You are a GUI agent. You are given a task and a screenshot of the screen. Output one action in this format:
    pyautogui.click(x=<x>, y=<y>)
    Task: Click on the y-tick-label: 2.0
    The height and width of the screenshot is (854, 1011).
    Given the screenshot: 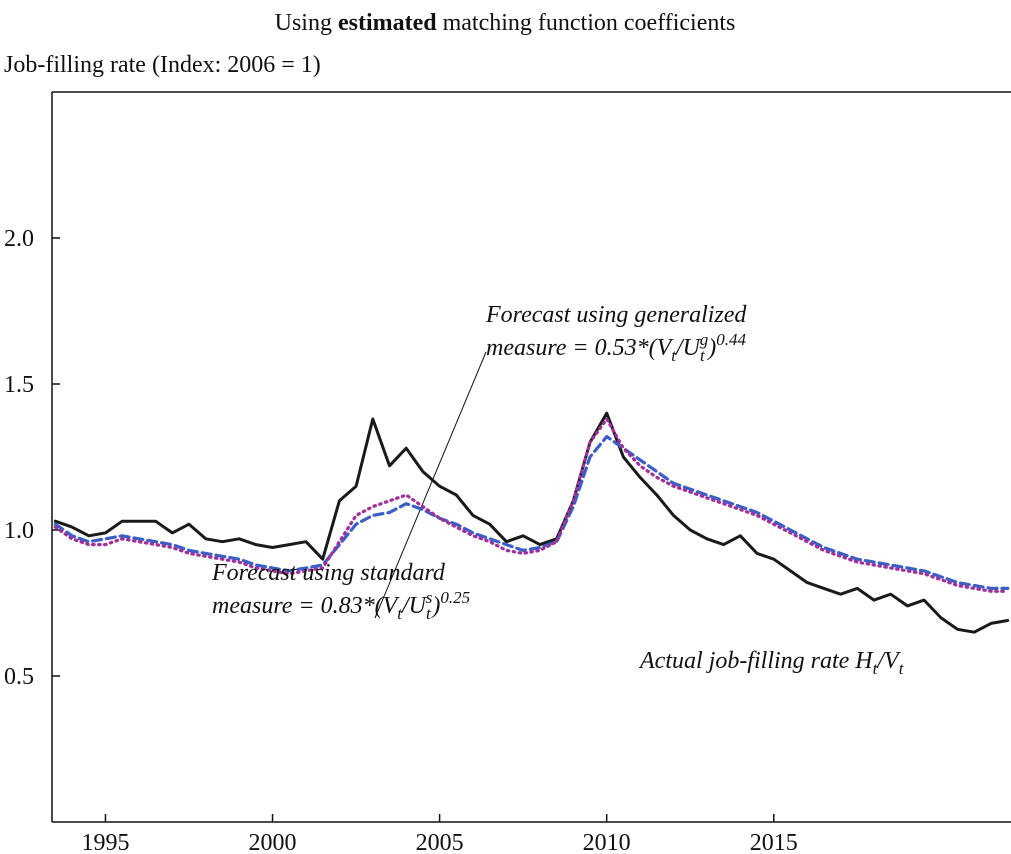 What is the action you would take?
    pyautogui.click(x=19, y=239)
    